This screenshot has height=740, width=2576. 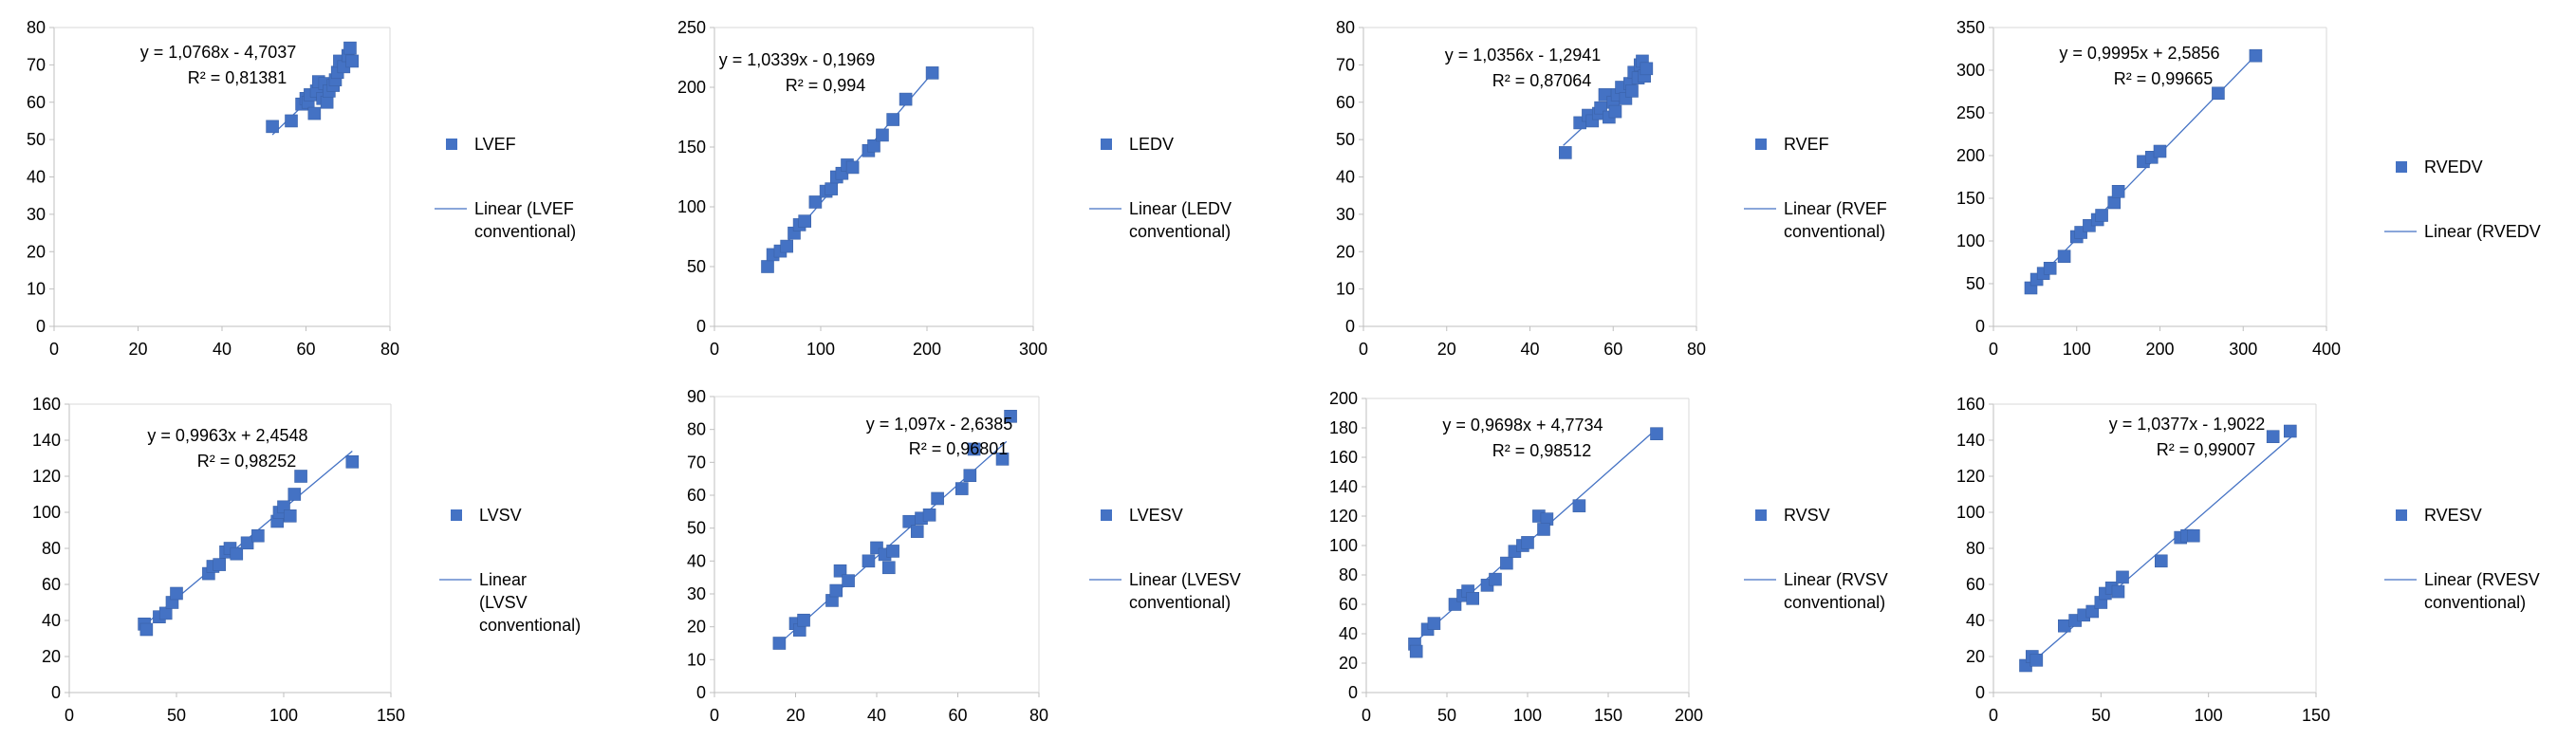 What do you see at coordinates (1835, 208) in the screenshot?
I see `legend-trendline-label: Linear (RVEF` at bounding box center [1835, 208].